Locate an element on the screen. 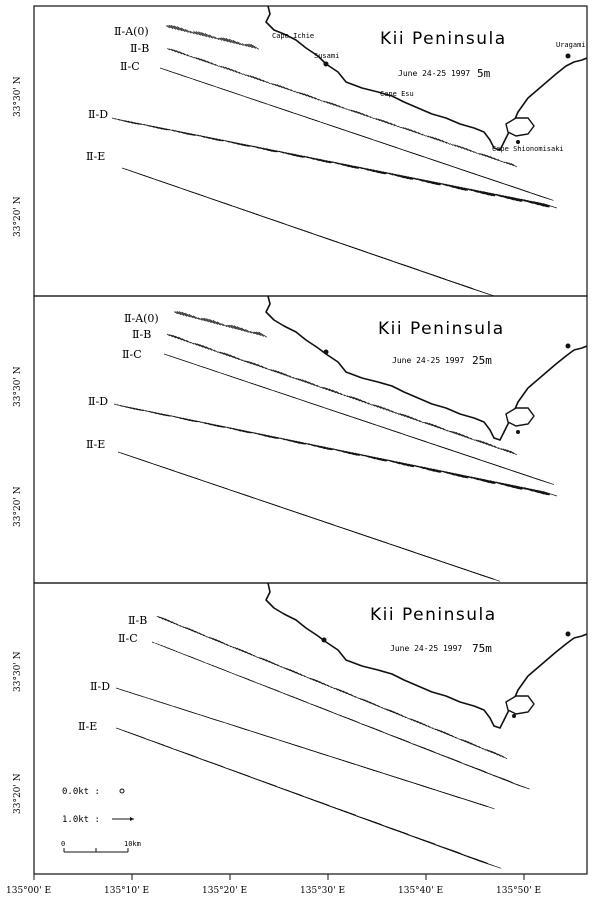 Image resolution: width=600 pixels, height=901 pixels. kii-coastline is located at coordinates (426, 78).